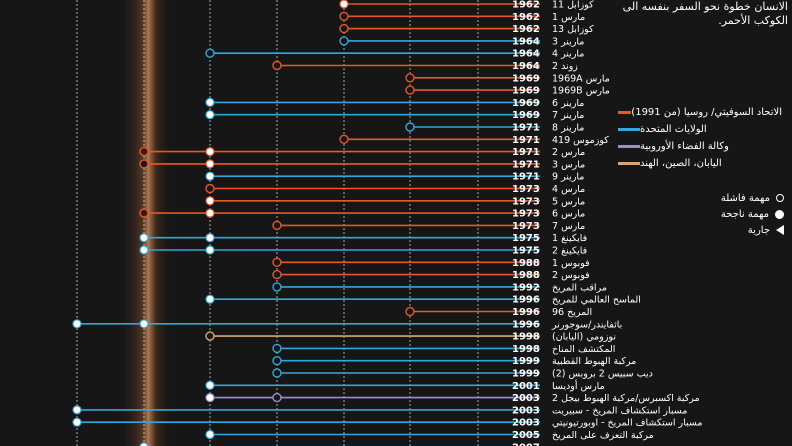 This screenshot has width=792, height=446. Describe the element at coordinates (583, 349) in the screenshot. I see `mission-name: المكتشف المناخ` at that location.